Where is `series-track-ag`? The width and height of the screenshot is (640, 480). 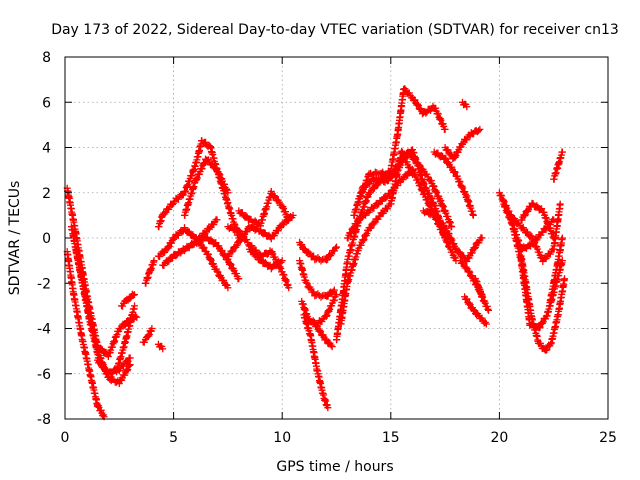
series-track-ag is located at coordinates (475, 310).